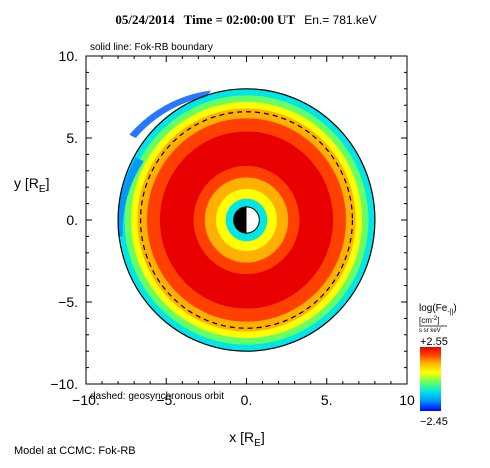 This screenshot has width=490, height=468. I want to click on dashed-line-note: dashed: geosynchronous orbit, so click(157, 396).